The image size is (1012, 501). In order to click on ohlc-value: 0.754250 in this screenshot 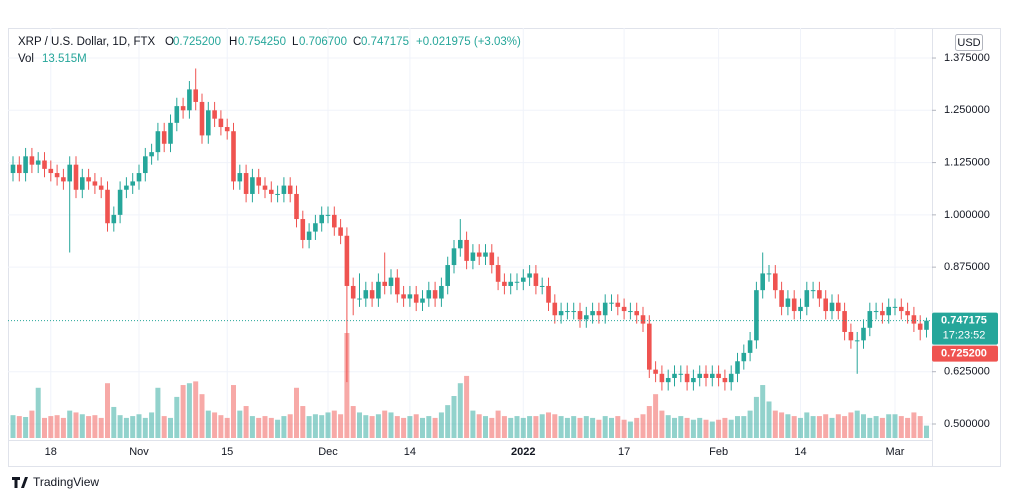, I will do `click(262, 42)`.